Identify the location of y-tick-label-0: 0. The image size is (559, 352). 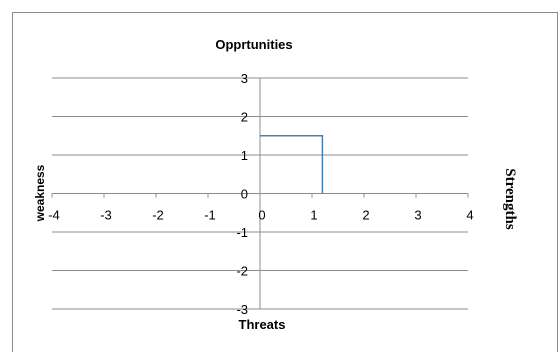
(244, 194).